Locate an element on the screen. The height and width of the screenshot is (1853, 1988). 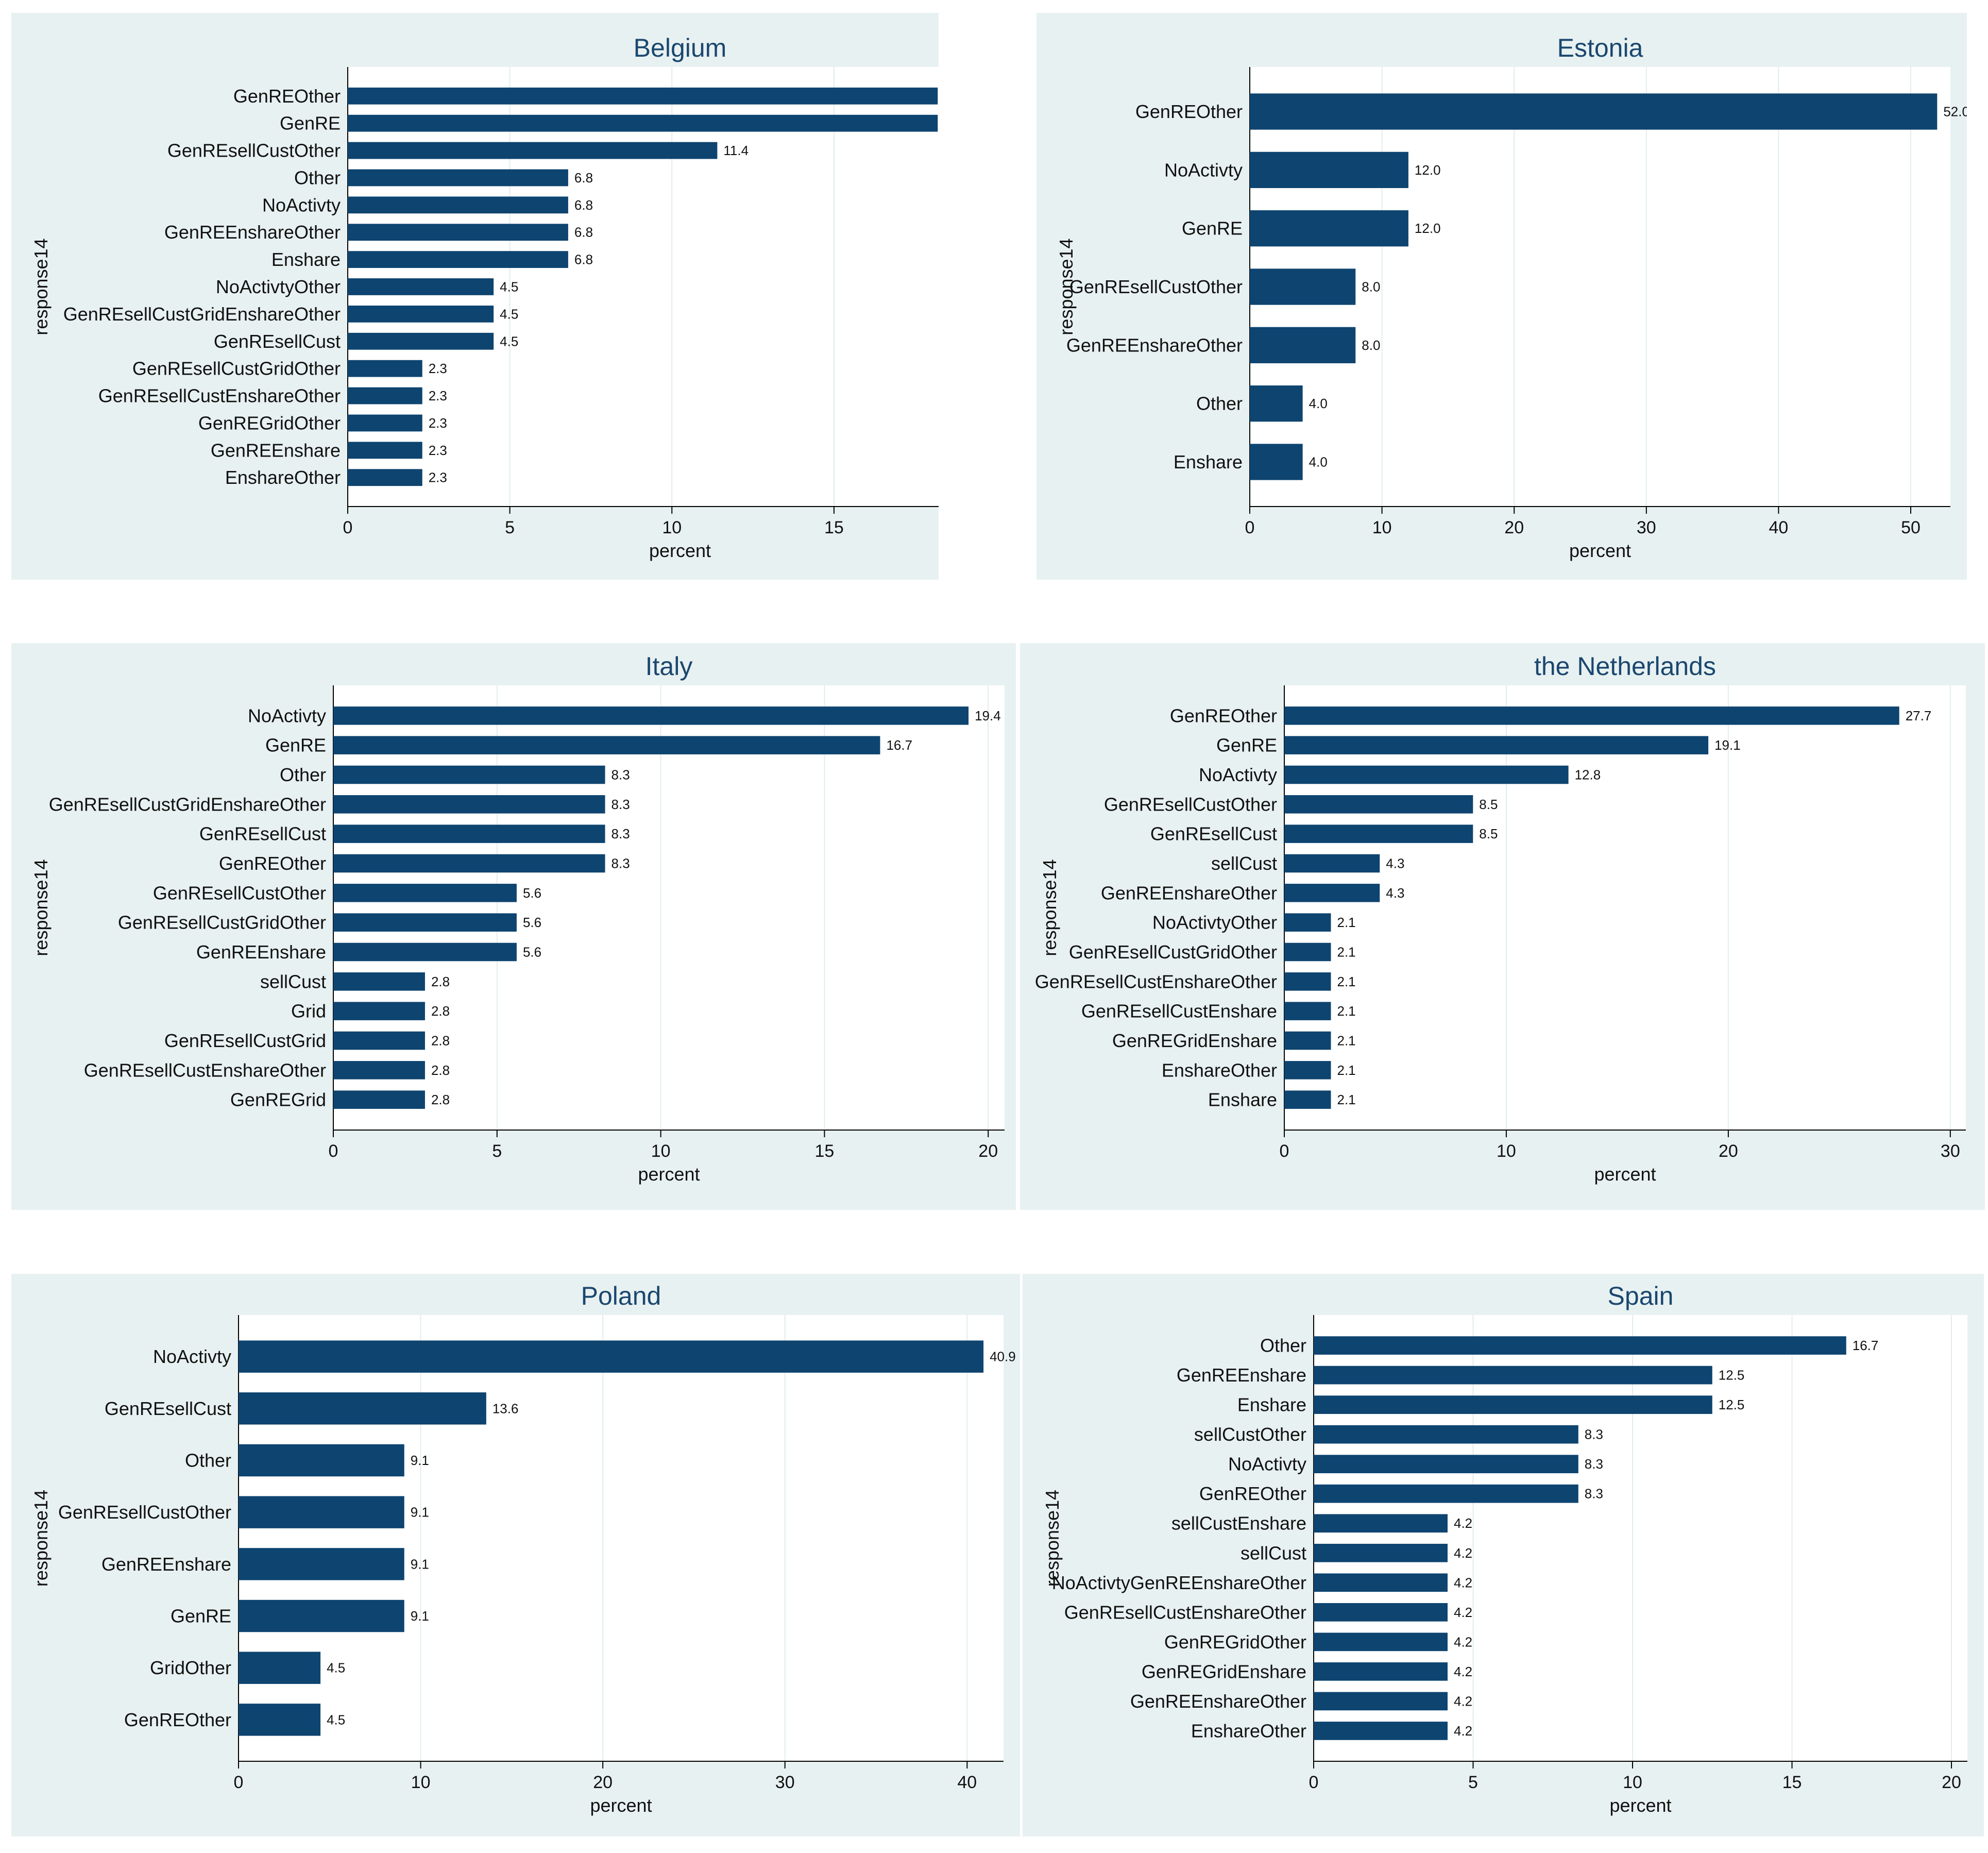
x-tick-label: 40 is located at coordinates (967, 1782).